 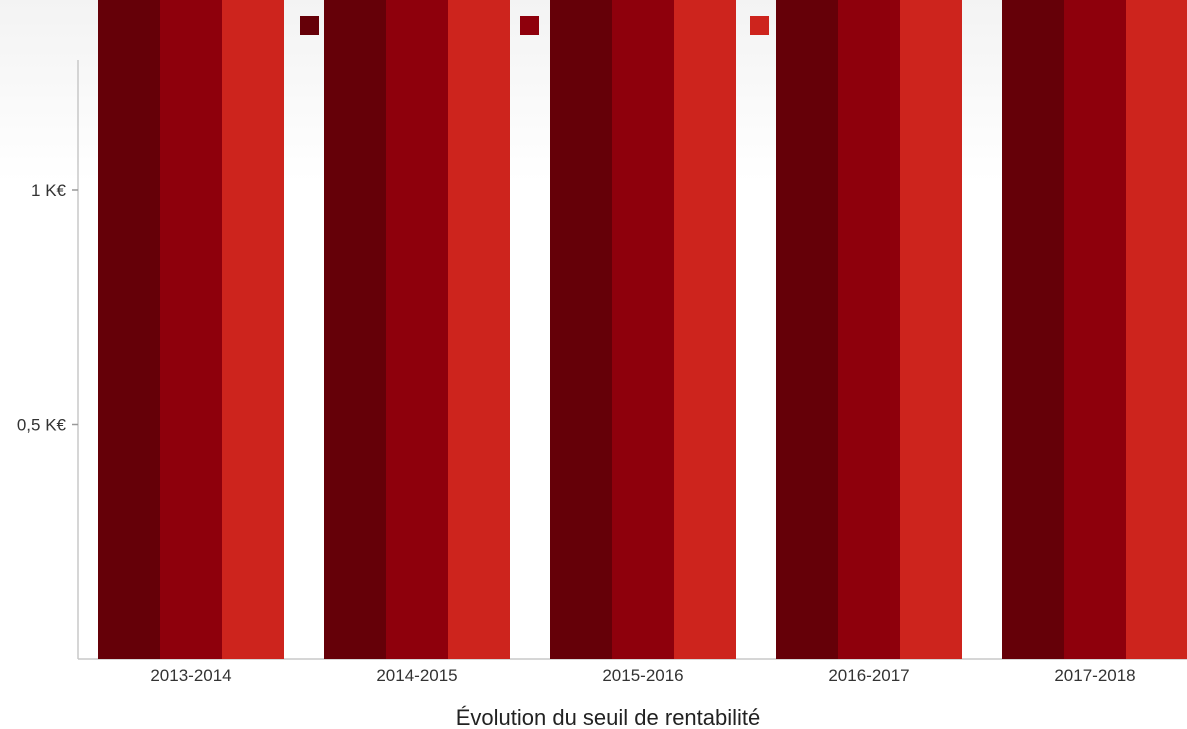 What do you see at coordinates (42, 425) in the screenshot?
I see `y-tick-label: 0,5 K€` at bounding box center [42, 425].